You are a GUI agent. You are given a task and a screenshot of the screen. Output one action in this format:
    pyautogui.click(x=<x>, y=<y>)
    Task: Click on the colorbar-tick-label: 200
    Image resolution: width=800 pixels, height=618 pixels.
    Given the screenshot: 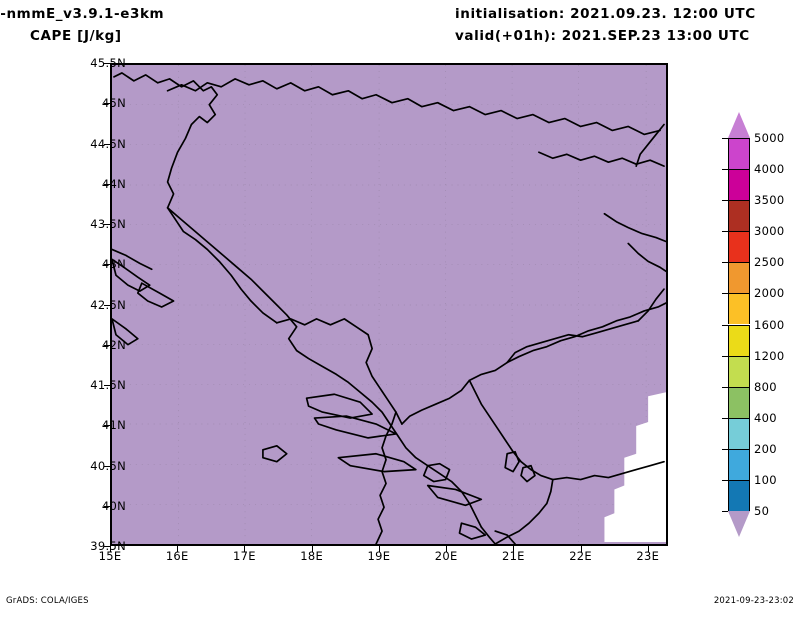 What is the action you would take?
    pyautogui.click(x=765, y=448)
    